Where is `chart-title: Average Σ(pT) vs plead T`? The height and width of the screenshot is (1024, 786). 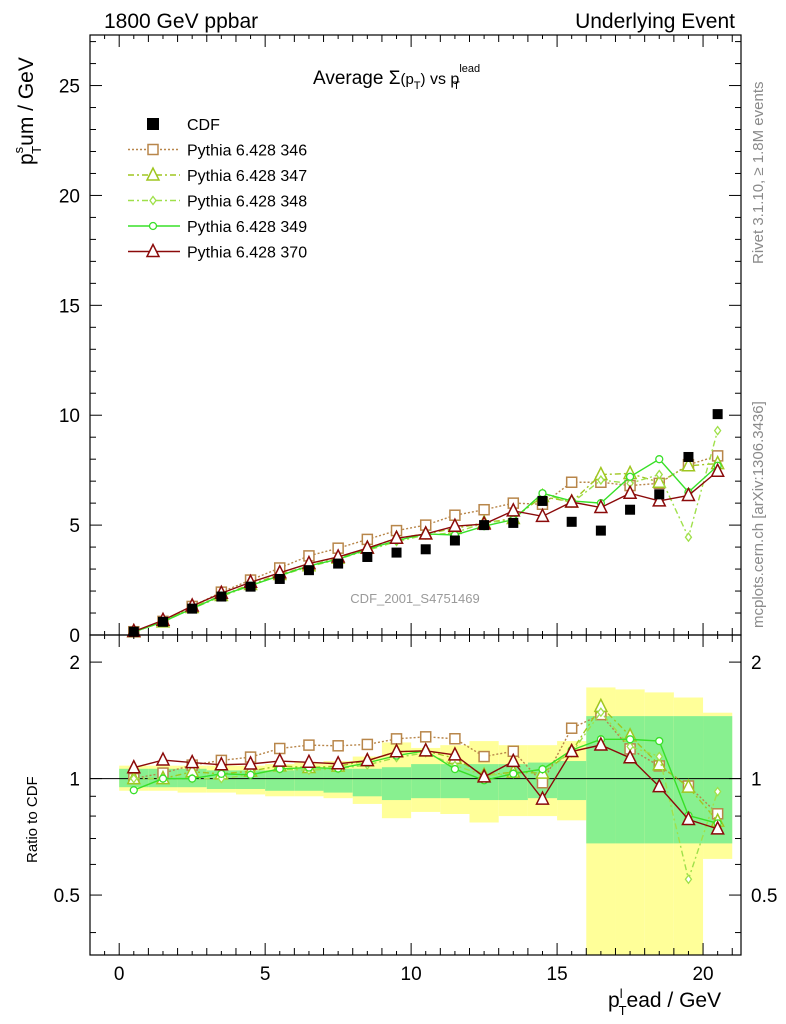 chart-title: Average Σ(pT) vs plead T is located at coordinates (396, 77).